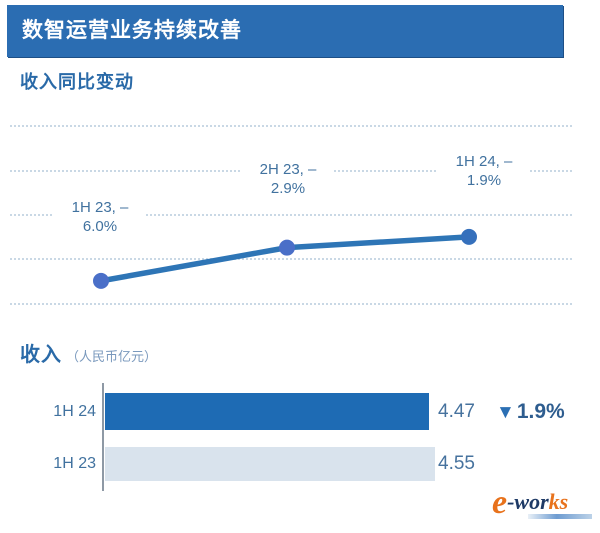 This screenshot has height=533, width=600. I want to click on line-chart-heading: 收入同比变动, so click(77, 82).